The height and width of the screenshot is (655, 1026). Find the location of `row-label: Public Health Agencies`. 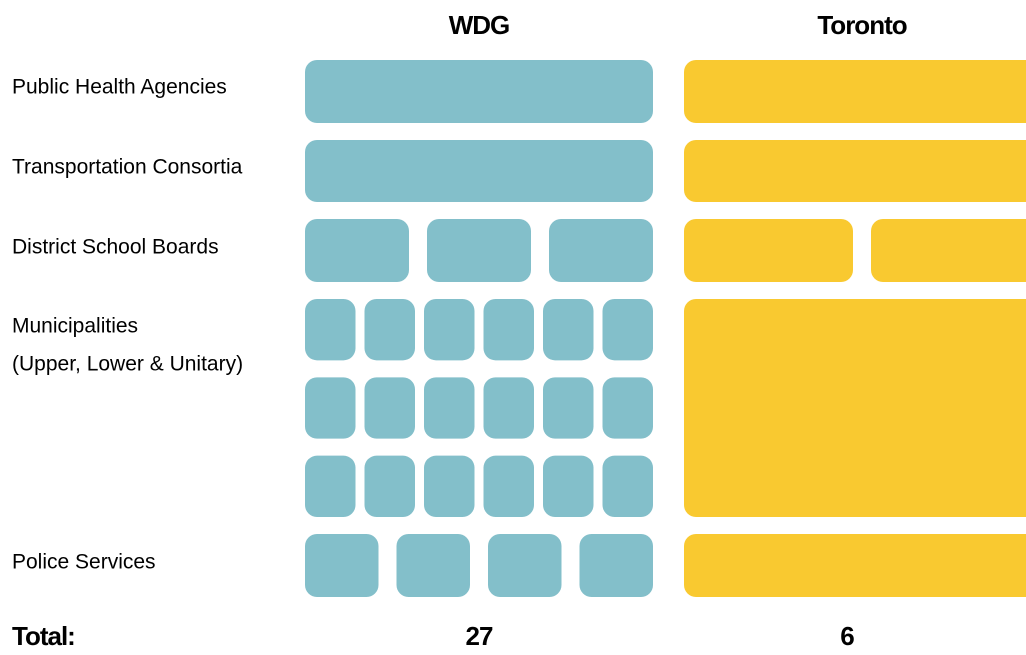

row-label: Public Health Agencies is located at coordinates (119, 87).